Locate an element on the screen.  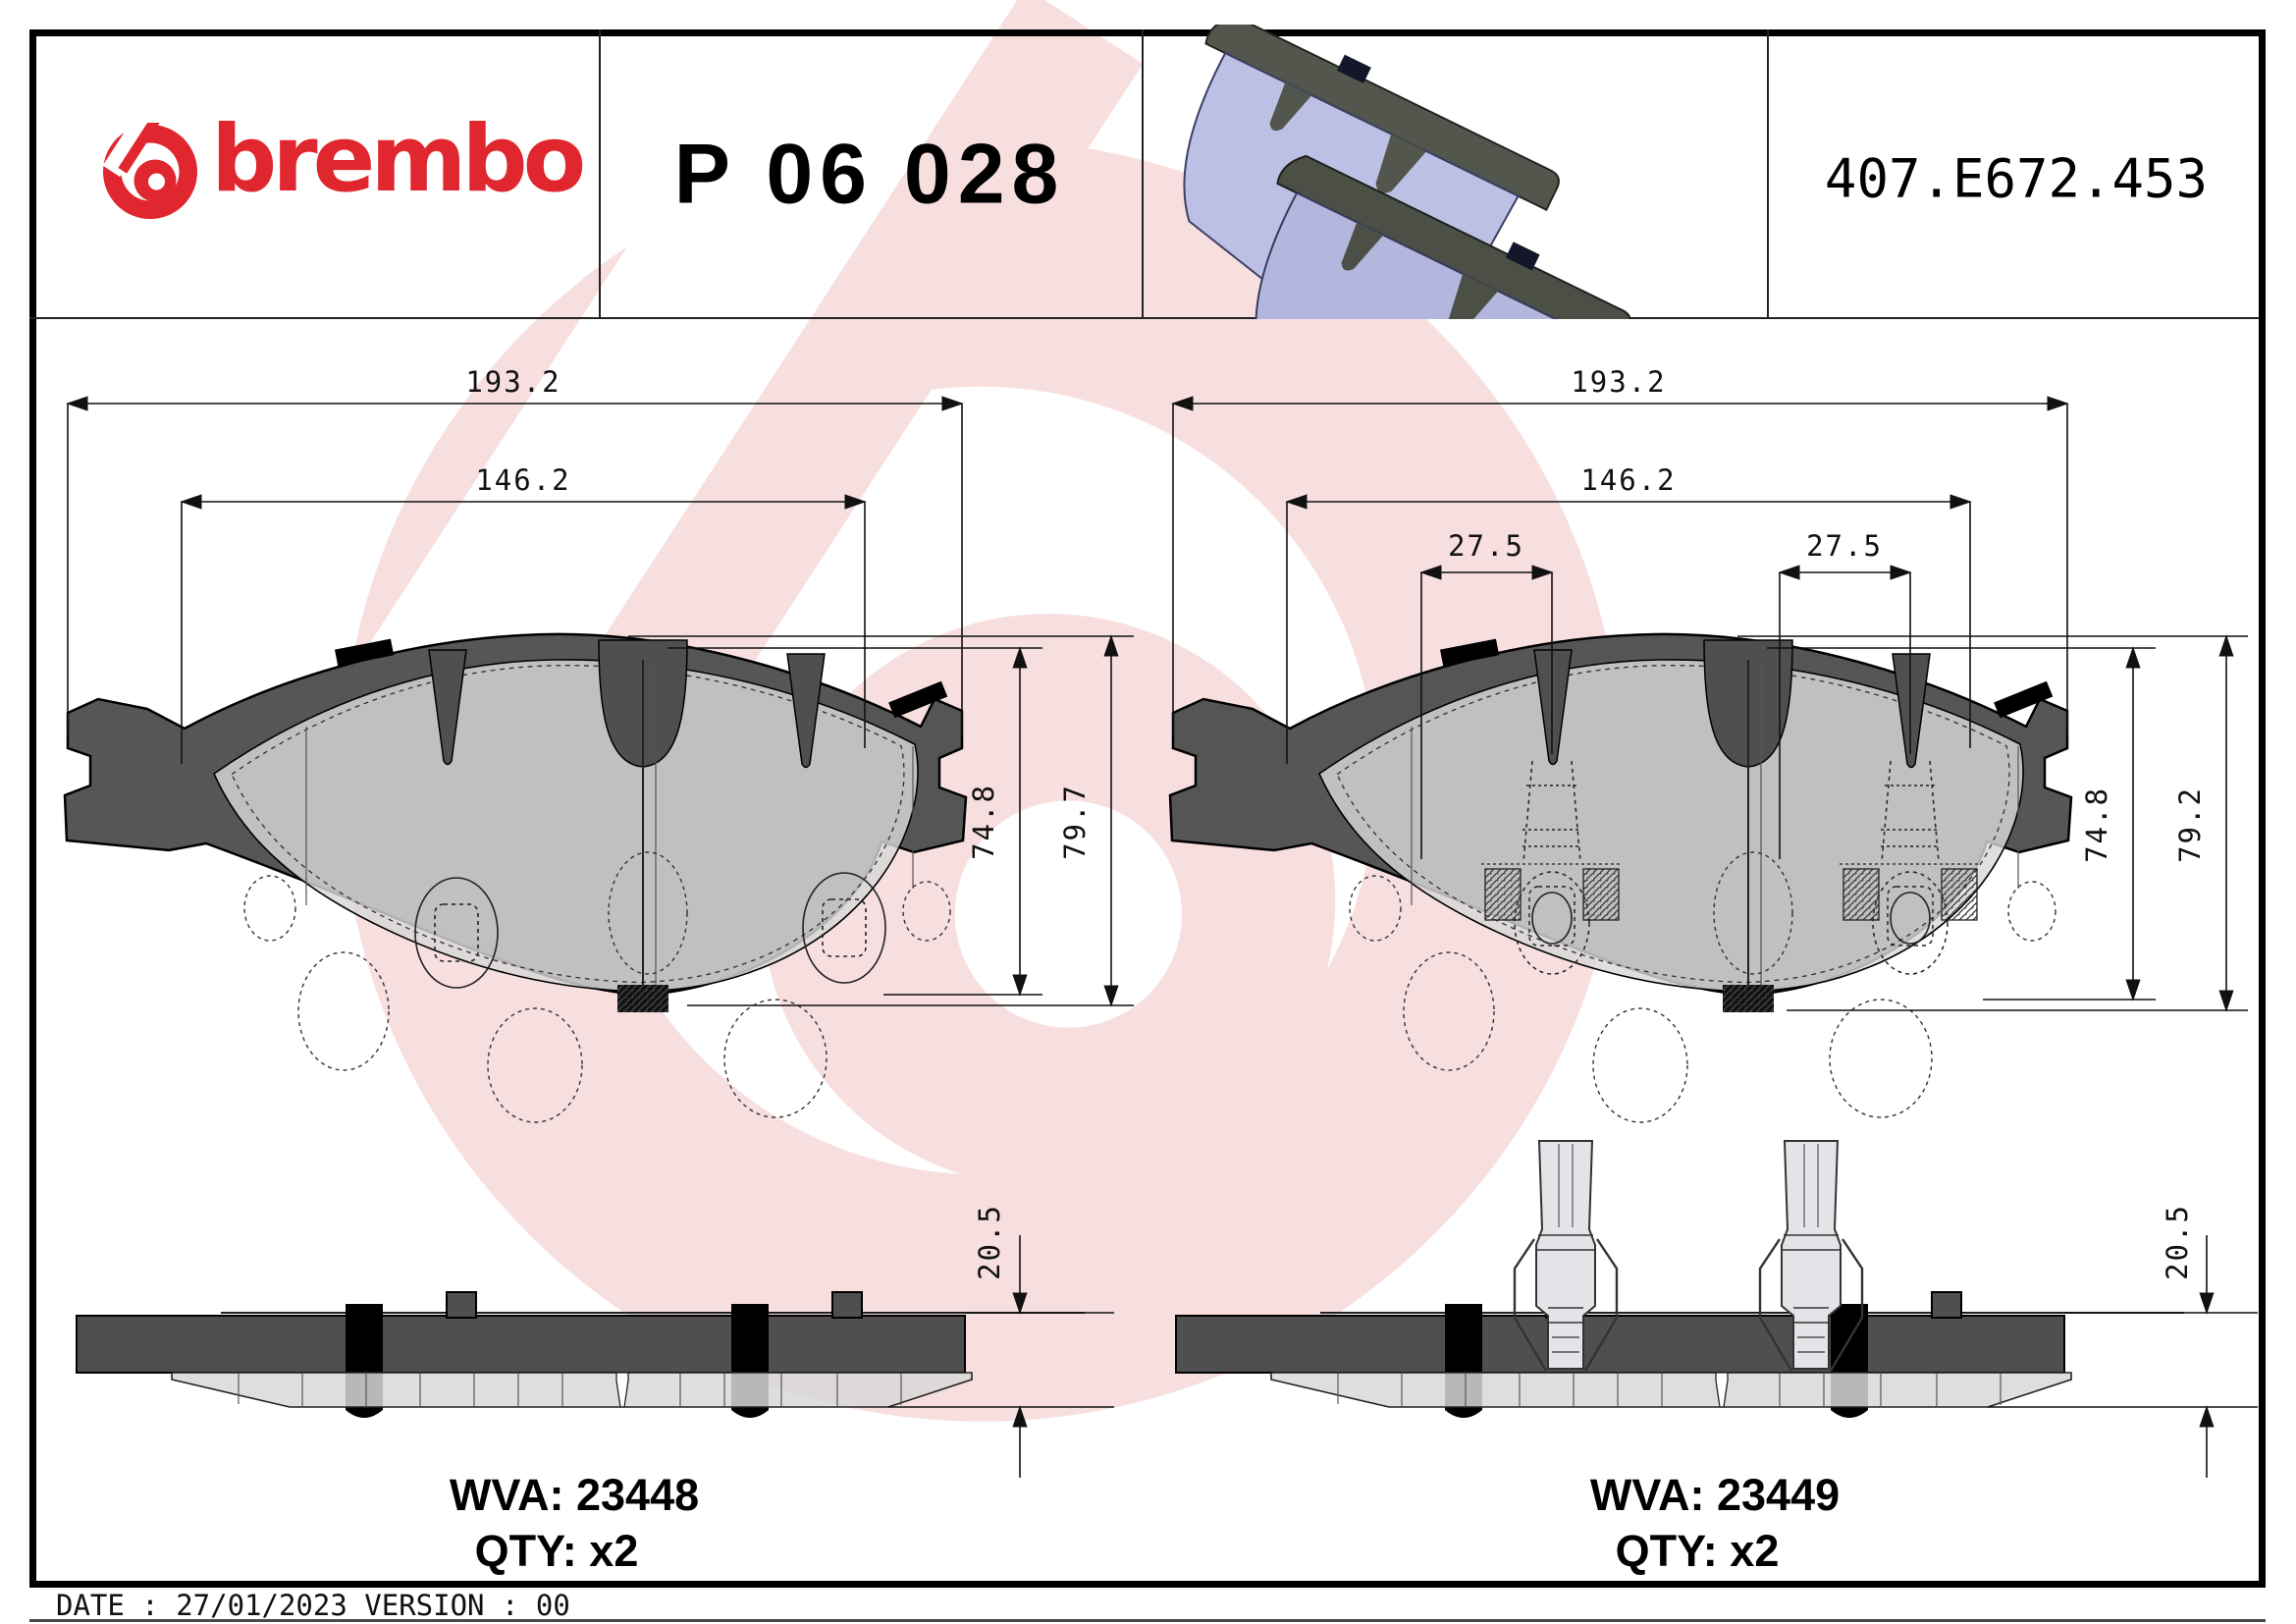
right-qty: QTY: x2 is located at coordinates (1698, 1551).